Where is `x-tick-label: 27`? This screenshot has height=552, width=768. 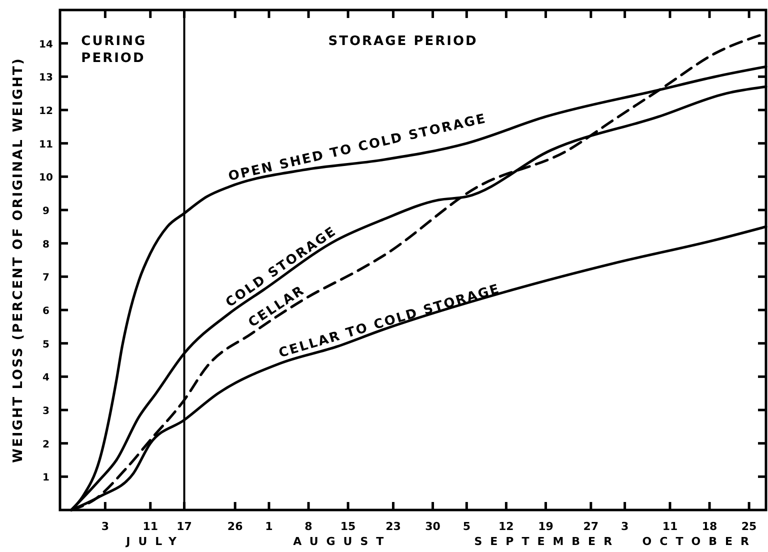 x-tick-label: 27 is located at coordinates (591, 526).